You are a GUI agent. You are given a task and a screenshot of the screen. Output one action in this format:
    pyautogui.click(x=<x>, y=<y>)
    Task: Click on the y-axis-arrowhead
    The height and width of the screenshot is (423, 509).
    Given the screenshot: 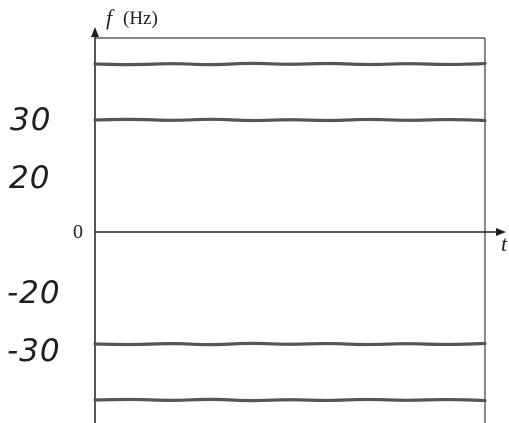 What is the action you would take?
    pyautogui.click(x=95, y=32)
    